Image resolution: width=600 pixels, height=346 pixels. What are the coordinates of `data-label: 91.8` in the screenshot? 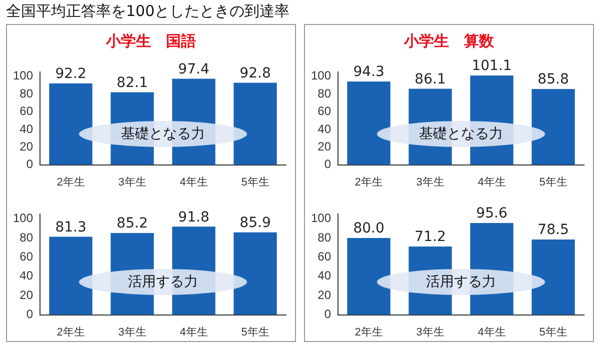 It's located at (194, 217).